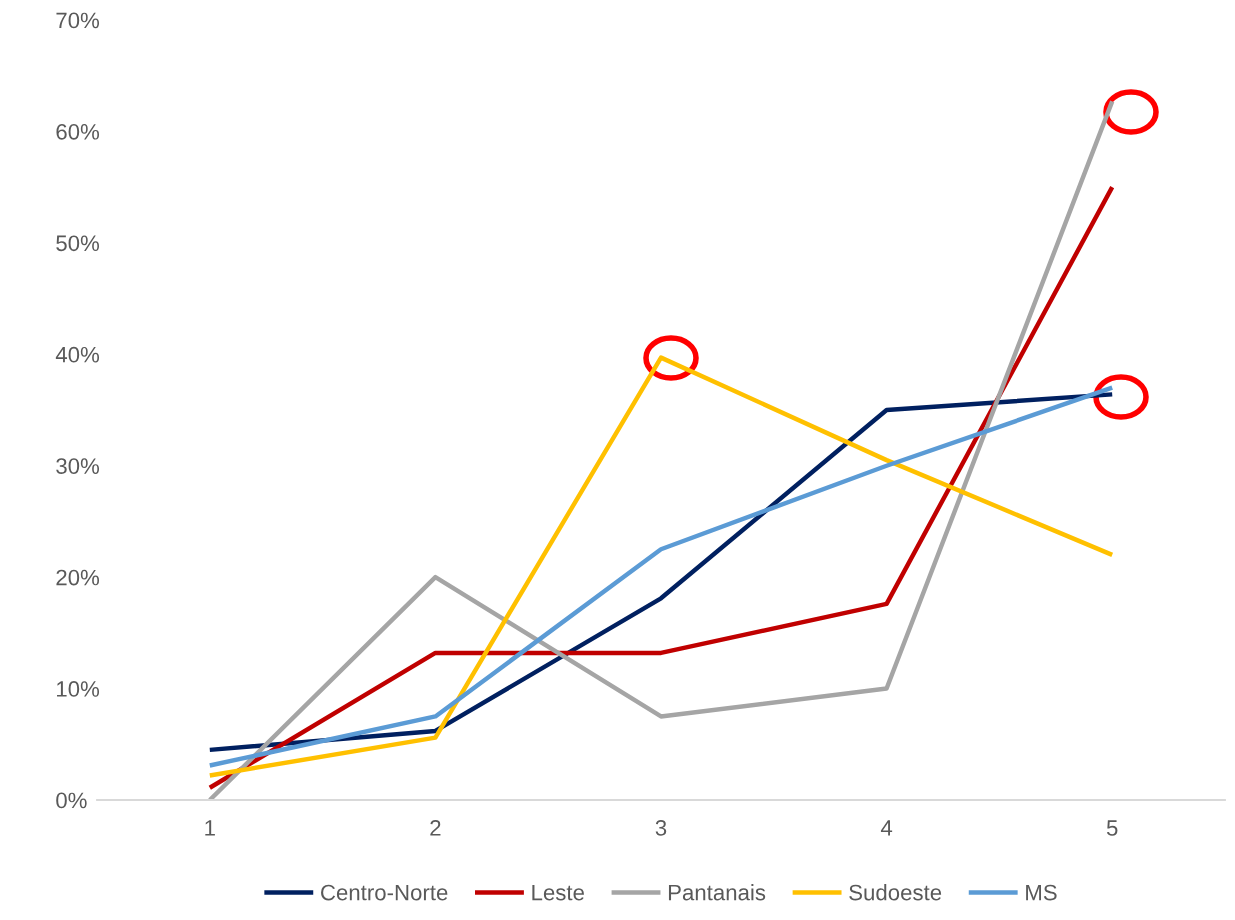 This screenshot has width=1235, height=920. I want to click on legend-label: Pantanais, so click(717, 892).